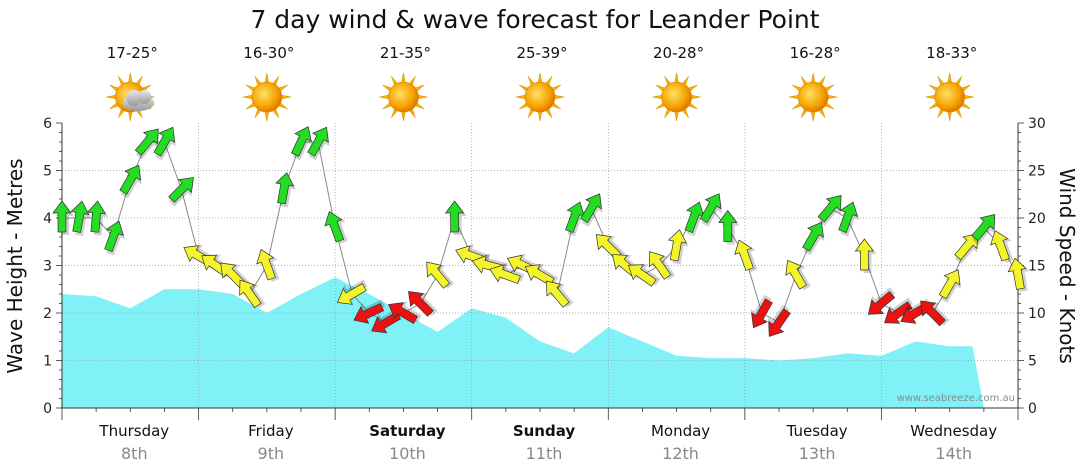 This screenshot has width=1080, height=475. Describe the element at coordinates (1037, 124) in the screenshot. I see `right-tick-label: 30` at that location.